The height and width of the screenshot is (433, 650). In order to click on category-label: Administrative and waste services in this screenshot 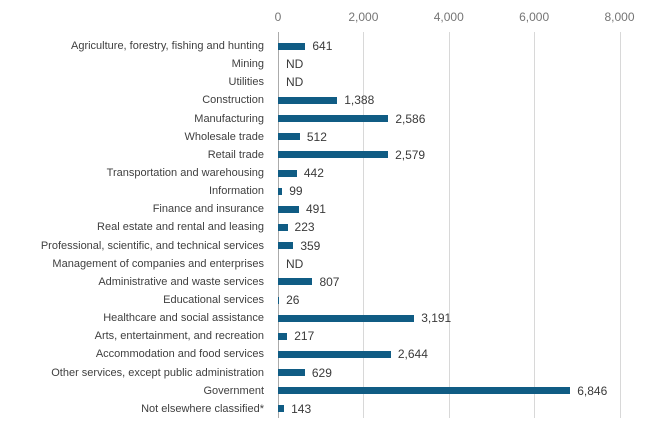, I will do `click(181, 281)`.